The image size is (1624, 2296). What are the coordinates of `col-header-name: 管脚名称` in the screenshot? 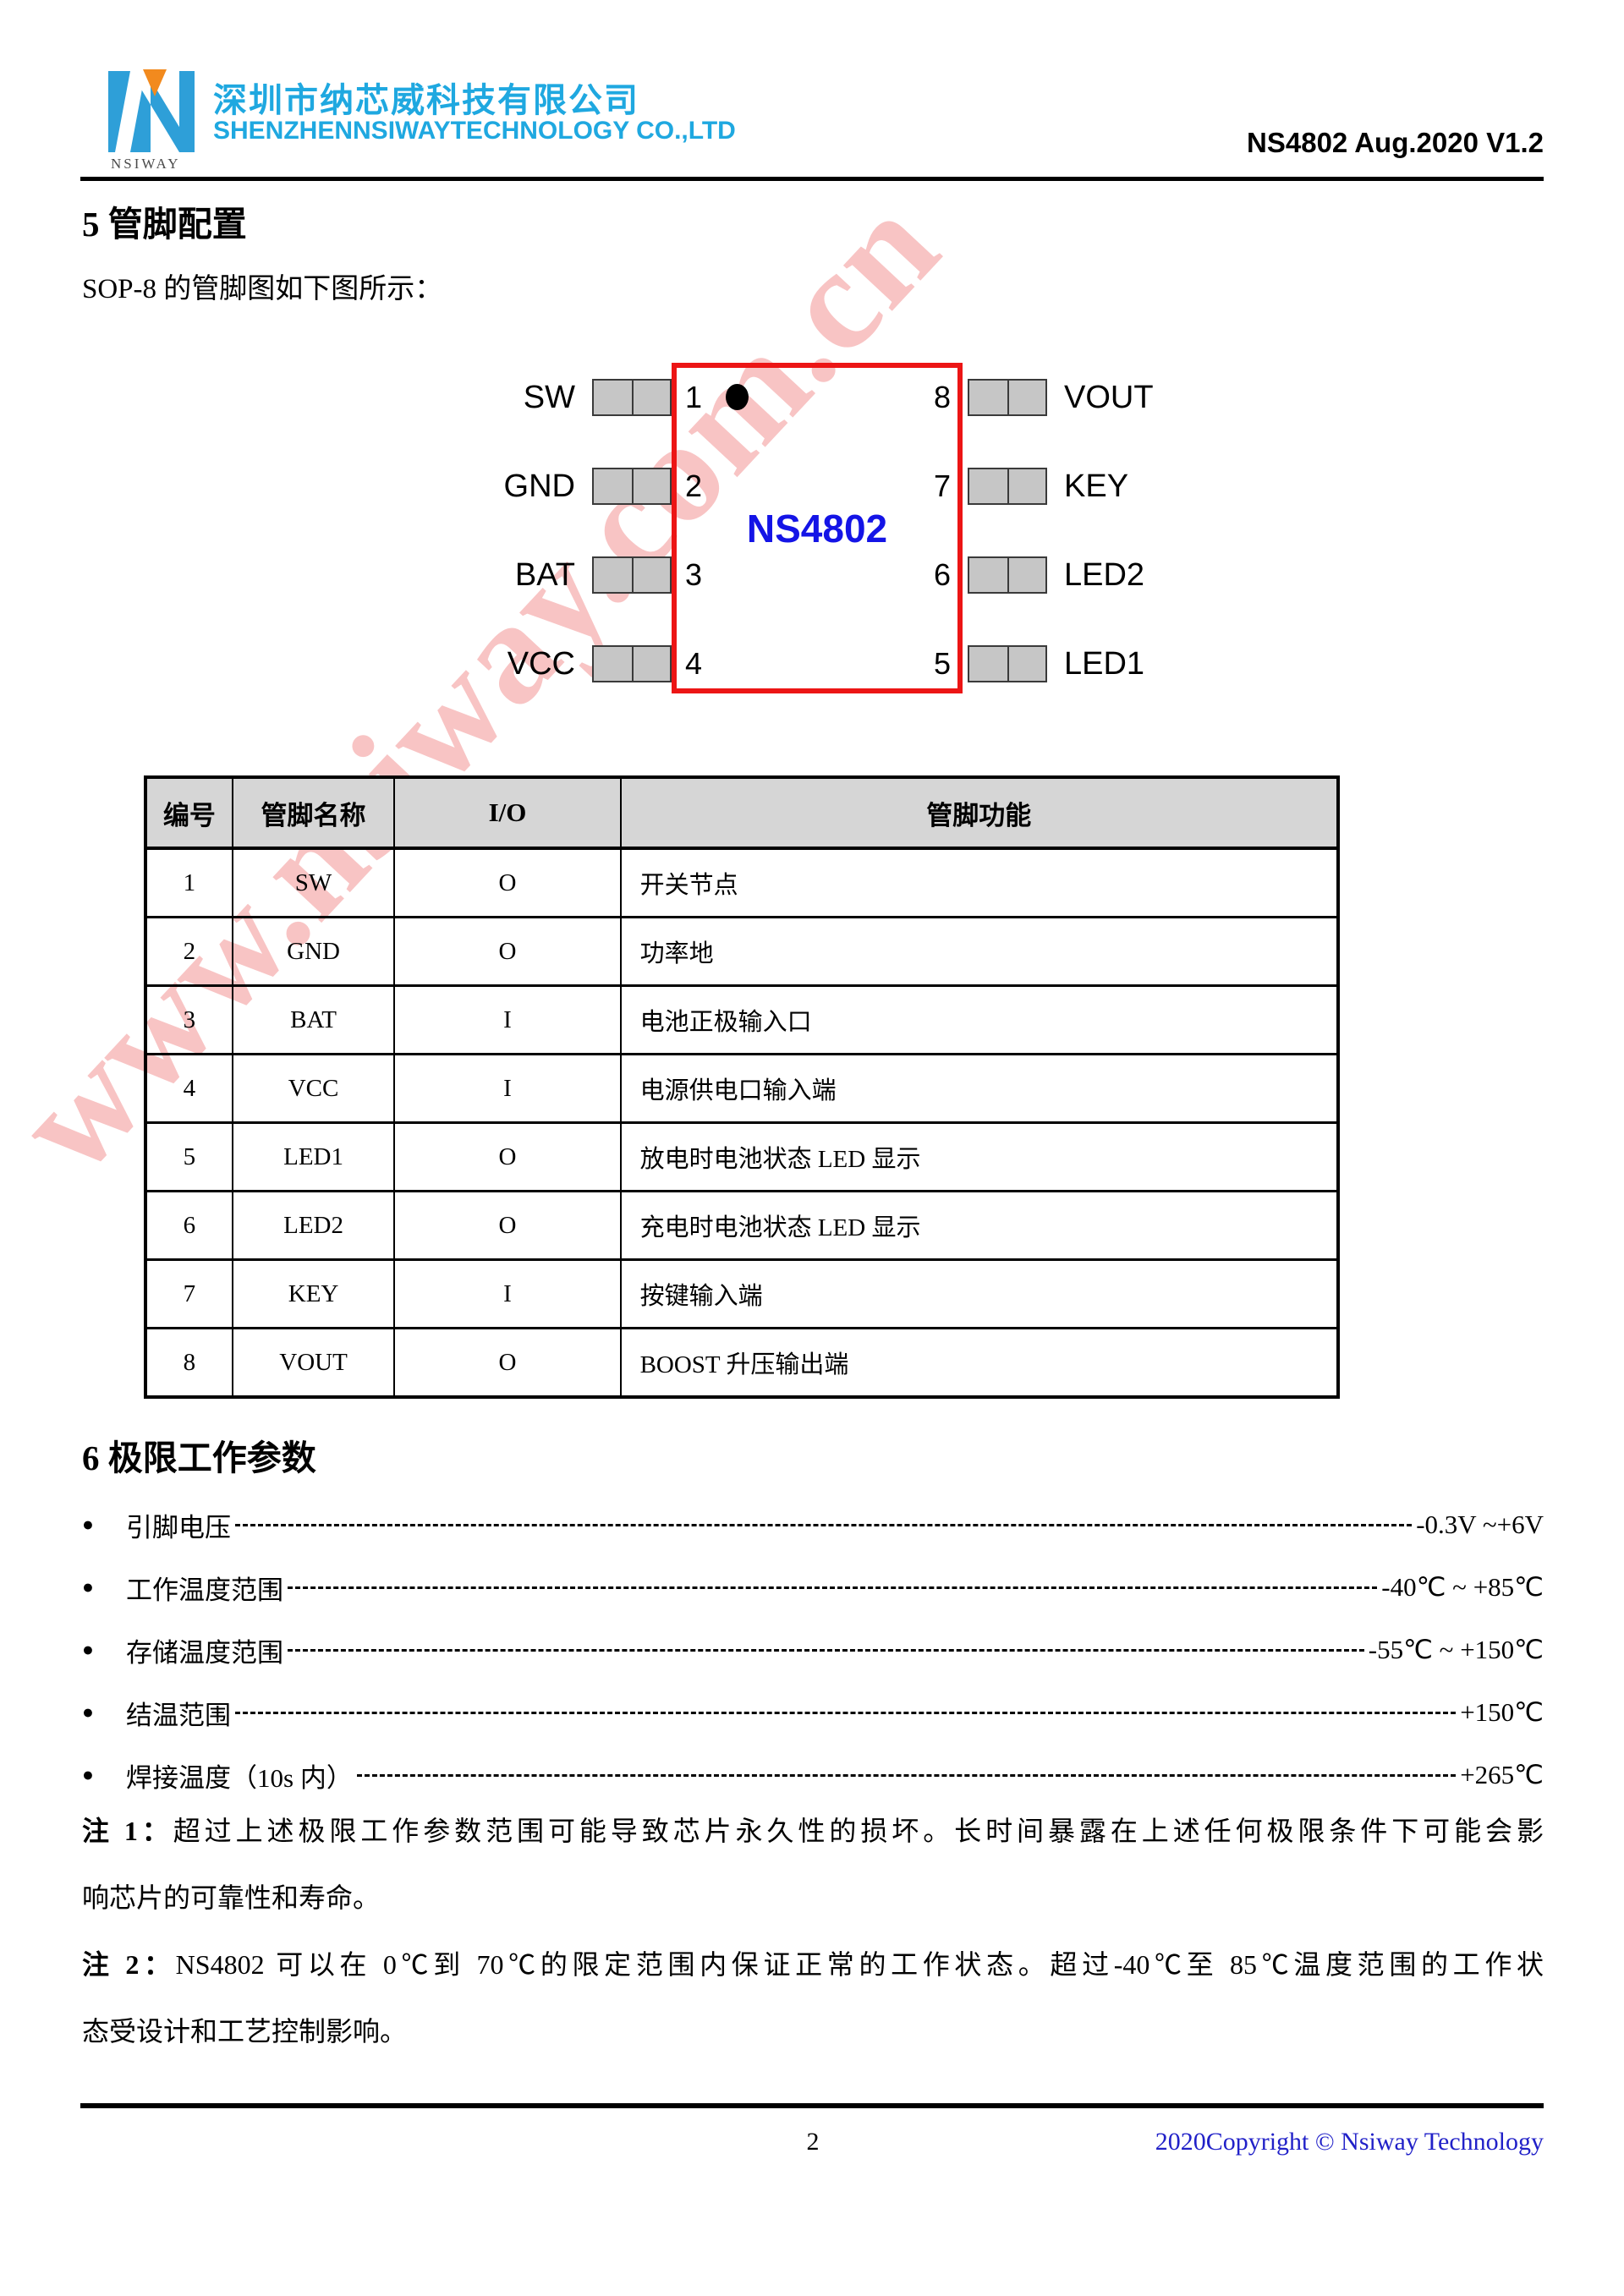 It's located at (314, 813).